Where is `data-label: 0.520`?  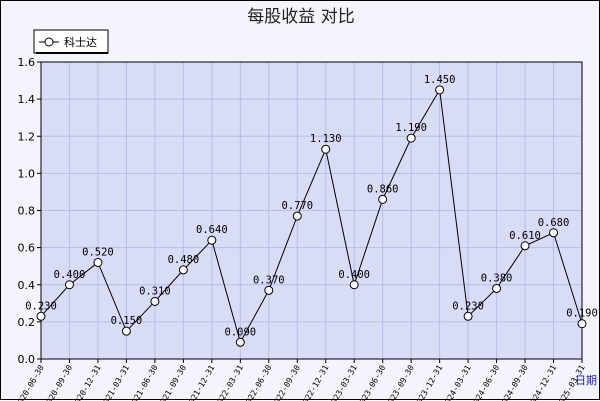 data-label: 0.520 is located at coordinates (98, 252).